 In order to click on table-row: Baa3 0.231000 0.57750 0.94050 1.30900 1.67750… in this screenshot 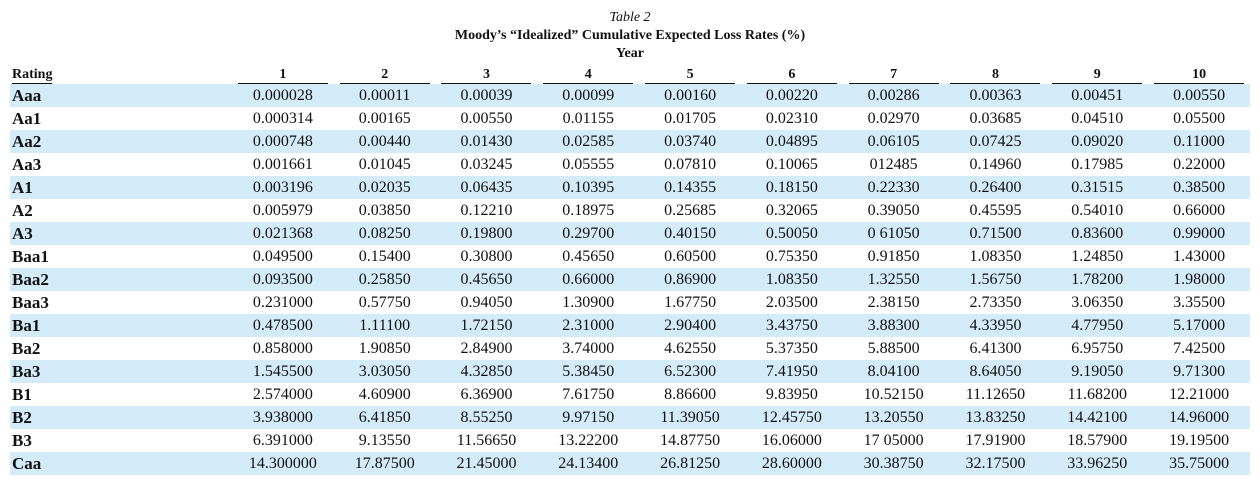, I will do `click(630, 302)`.